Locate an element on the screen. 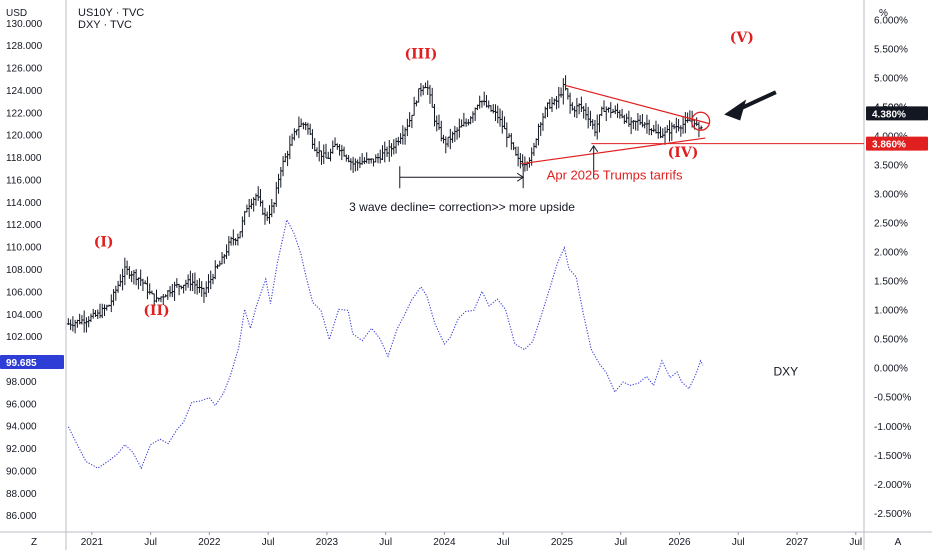 Image resolution: width=932 pixels, height=550 pixels. time-tick-label: 2021 is located at coordinates (92, 542).